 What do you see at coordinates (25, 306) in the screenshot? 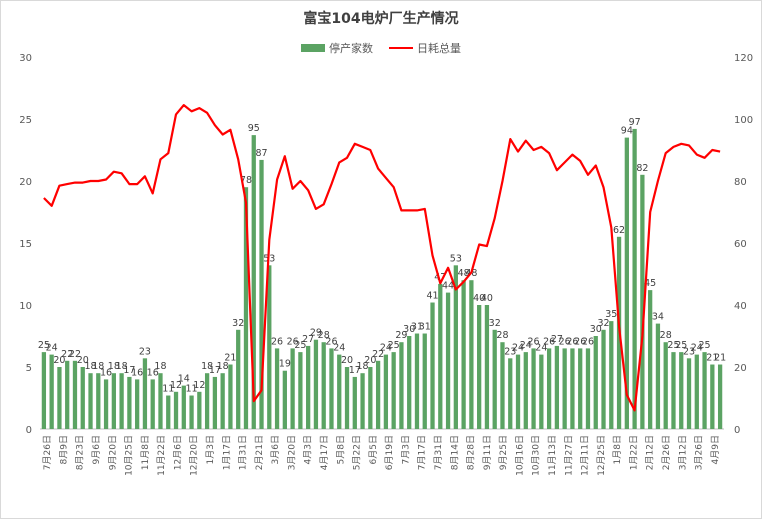
I see `y-left-tick-label: 10` at bounding box center [25, 306].